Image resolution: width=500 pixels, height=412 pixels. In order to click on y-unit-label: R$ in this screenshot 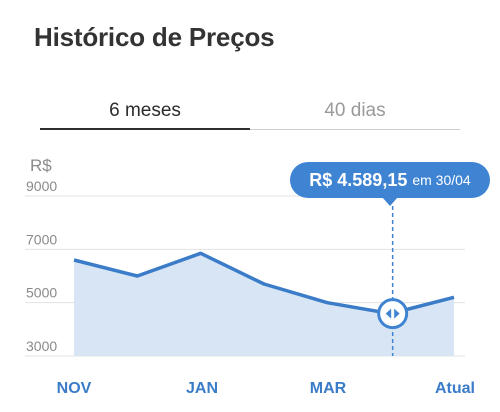, I will do `click(41, 165)`.